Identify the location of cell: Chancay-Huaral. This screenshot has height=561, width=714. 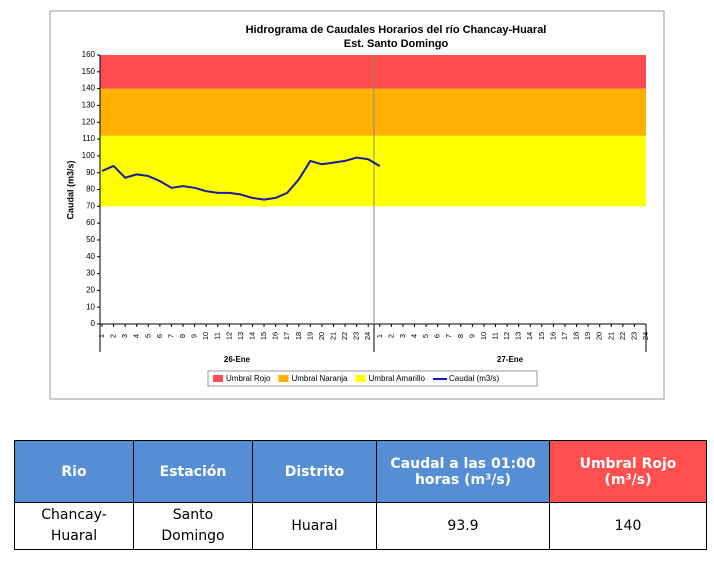
(74, 526).